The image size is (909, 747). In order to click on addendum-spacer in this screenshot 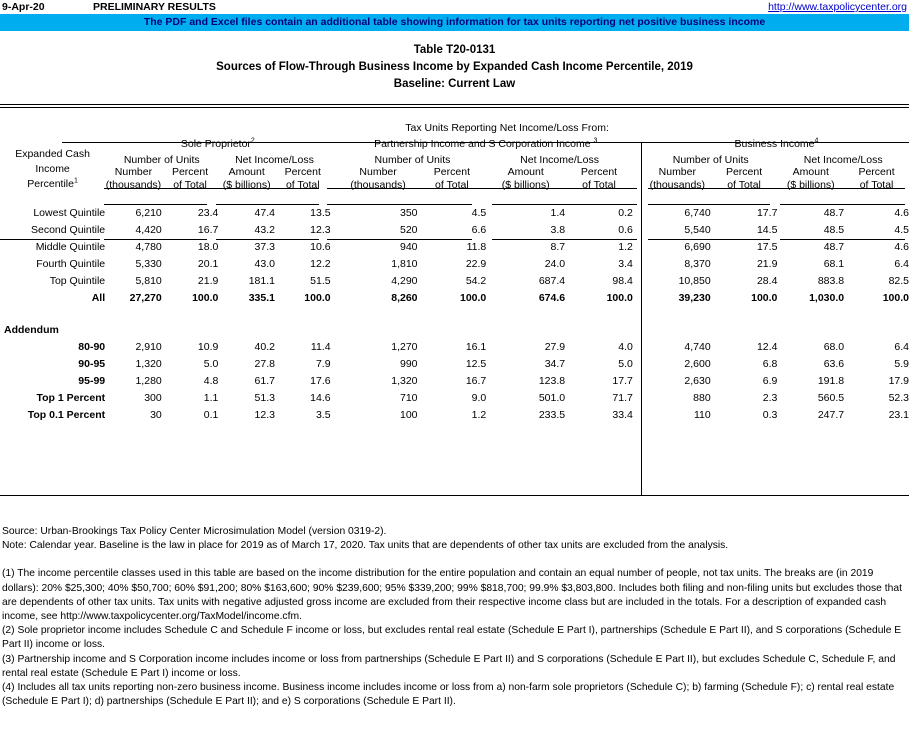, I will do `click(454, 309)`.